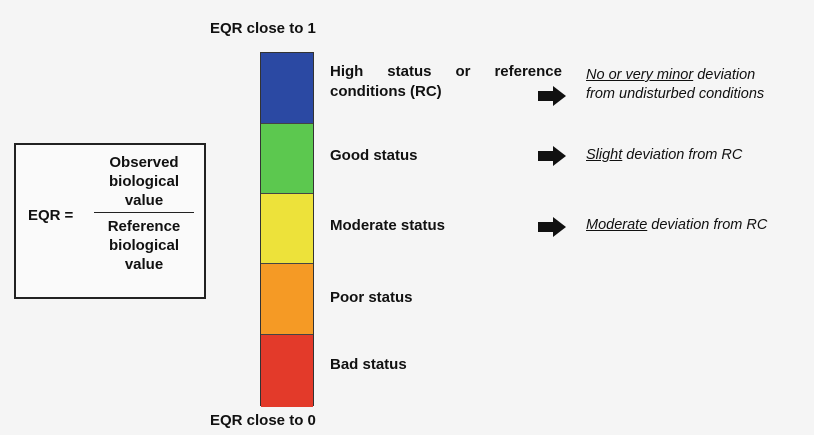 The image size is (814, 435). What do you see at coordinates (144, 162) in the screenshot?
I see `numerator-line-1: Observed` at bounding box center [144, 162].